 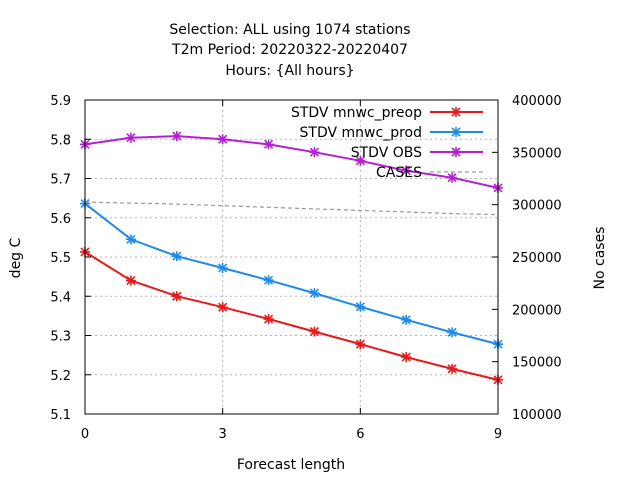 I want to click on y2-tick-label: 150000, so click(x=537, y=363).